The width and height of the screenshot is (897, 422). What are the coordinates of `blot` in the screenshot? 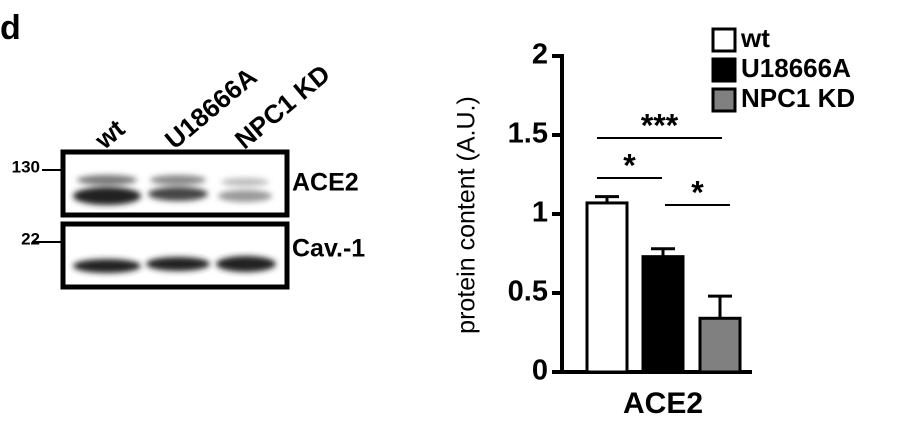 It's located at (161, 219).